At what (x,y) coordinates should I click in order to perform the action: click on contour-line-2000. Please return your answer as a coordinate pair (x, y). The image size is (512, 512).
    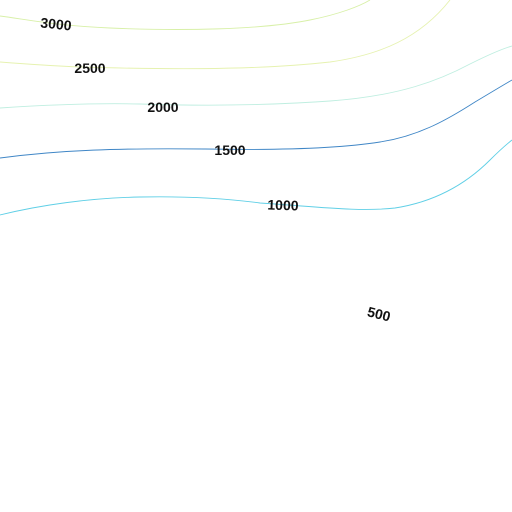
    Looking at the image, I should click on (256, 77).